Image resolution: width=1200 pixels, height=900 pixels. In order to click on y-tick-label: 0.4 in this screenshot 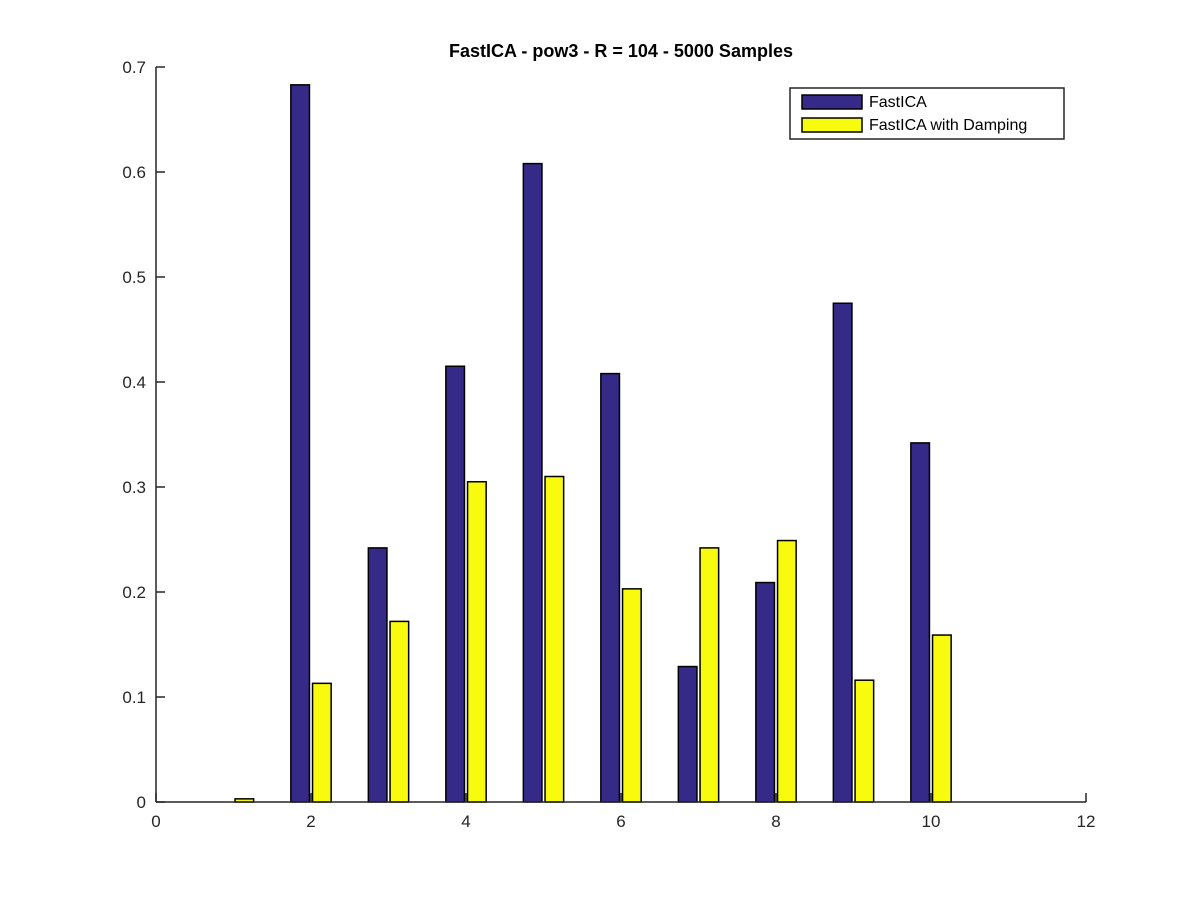, I will do `click(134, 382)`.